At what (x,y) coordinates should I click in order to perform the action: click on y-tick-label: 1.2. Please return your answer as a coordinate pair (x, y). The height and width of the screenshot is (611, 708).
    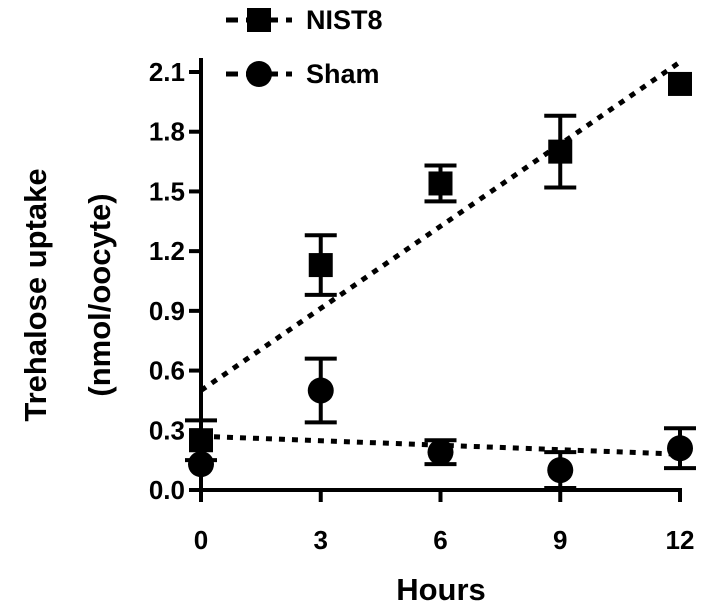
    Looking at the image, I should click on (167, 251).